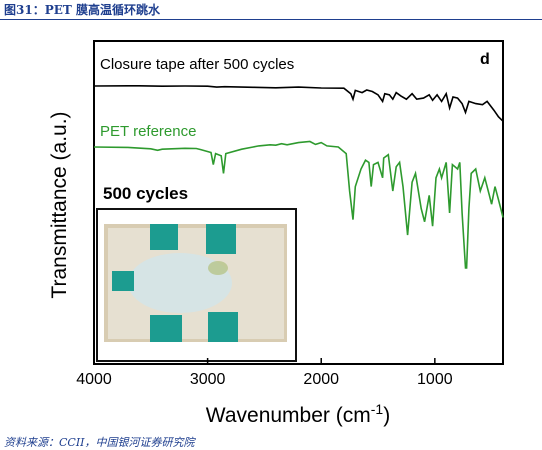 Image resolution: width=542 pixels, height=450 pixels. I want to click on x-tick-label-4000: 4000, so click(94, 379).